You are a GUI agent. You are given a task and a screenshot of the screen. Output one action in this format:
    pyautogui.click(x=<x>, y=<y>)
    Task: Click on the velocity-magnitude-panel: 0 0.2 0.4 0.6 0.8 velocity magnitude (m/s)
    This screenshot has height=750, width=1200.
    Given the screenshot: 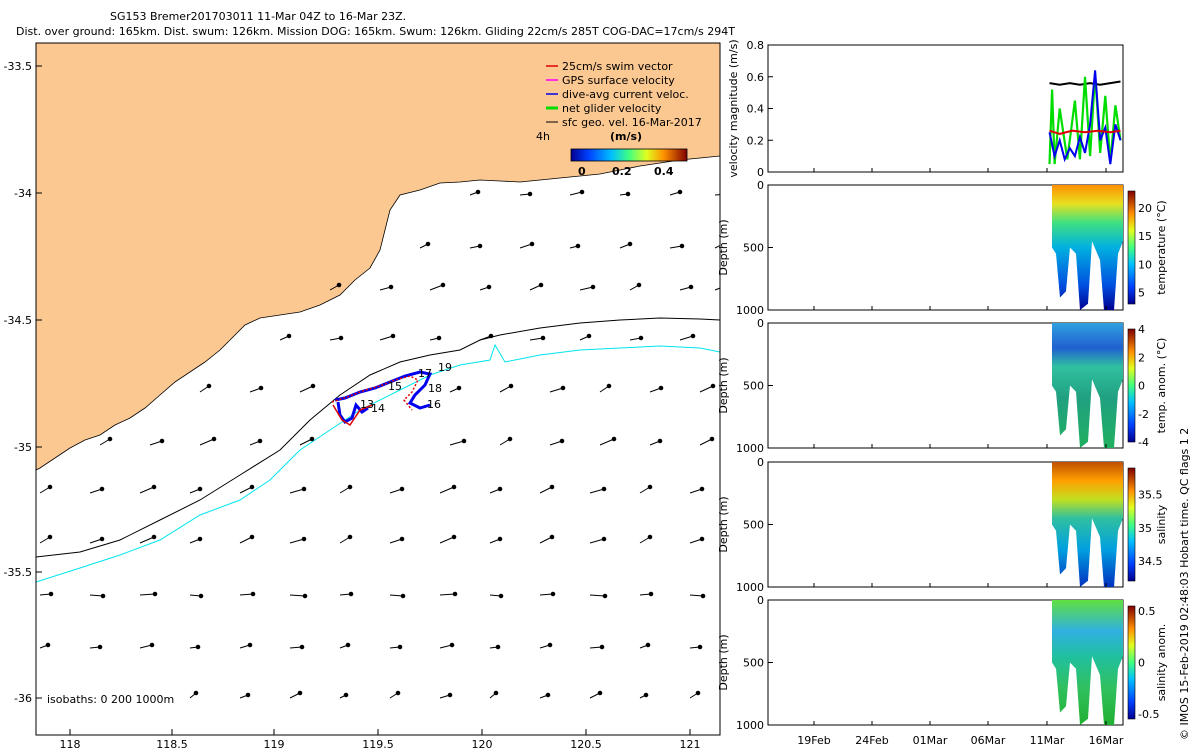 What is the action you would take?
    pyautogui.click(x=925, y=109)
    